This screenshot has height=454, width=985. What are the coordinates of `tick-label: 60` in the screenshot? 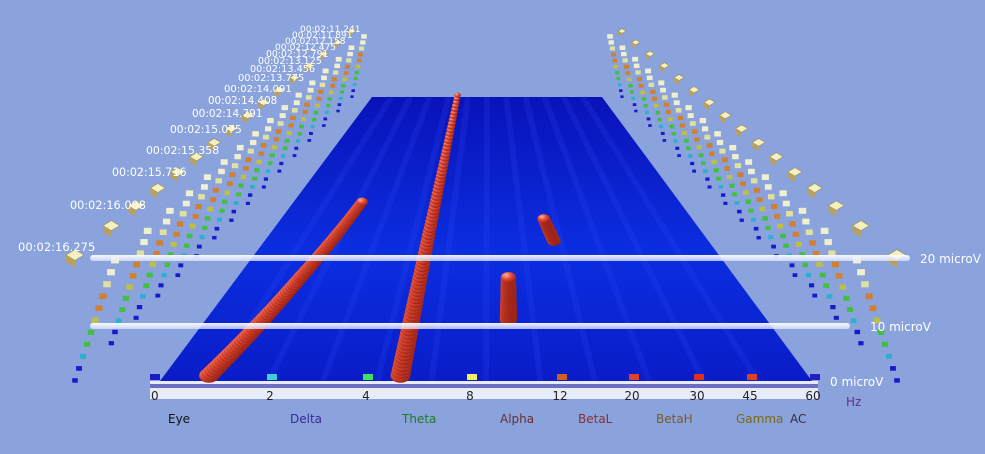 It's located at (812, 396).